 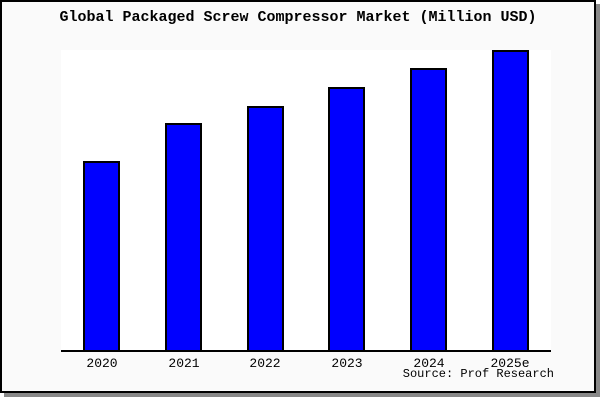 I want to click on bar-2025e, so click(x=510, y=200).